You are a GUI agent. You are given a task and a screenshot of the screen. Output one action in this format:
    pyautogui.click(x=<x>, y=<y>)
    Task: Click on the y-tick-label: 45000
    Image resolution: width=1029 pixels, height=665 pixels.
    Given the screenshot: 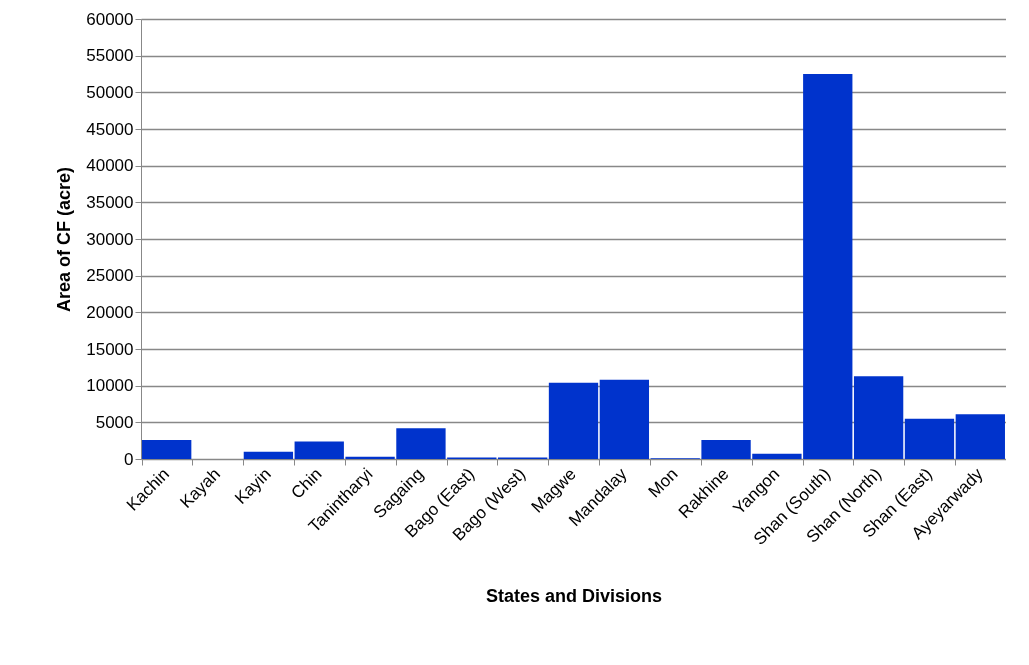 What is the action you would take?
    pyautogui.click(x=110, y=129)
    